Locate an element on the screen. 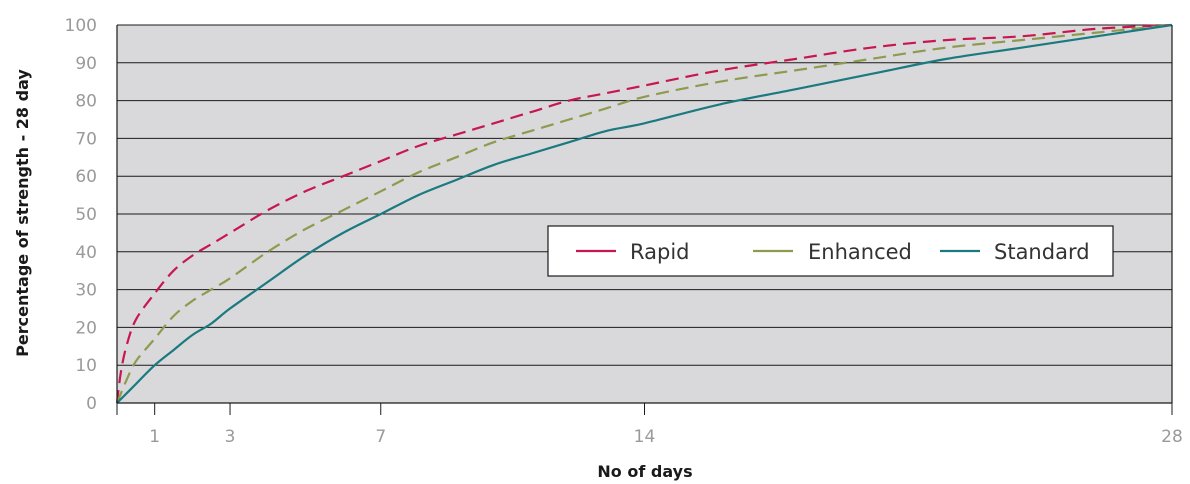 Image resolution: width=1190 pixels, height=484 pixels. y-tick-label: 10 is located at coordinates (86, 366).